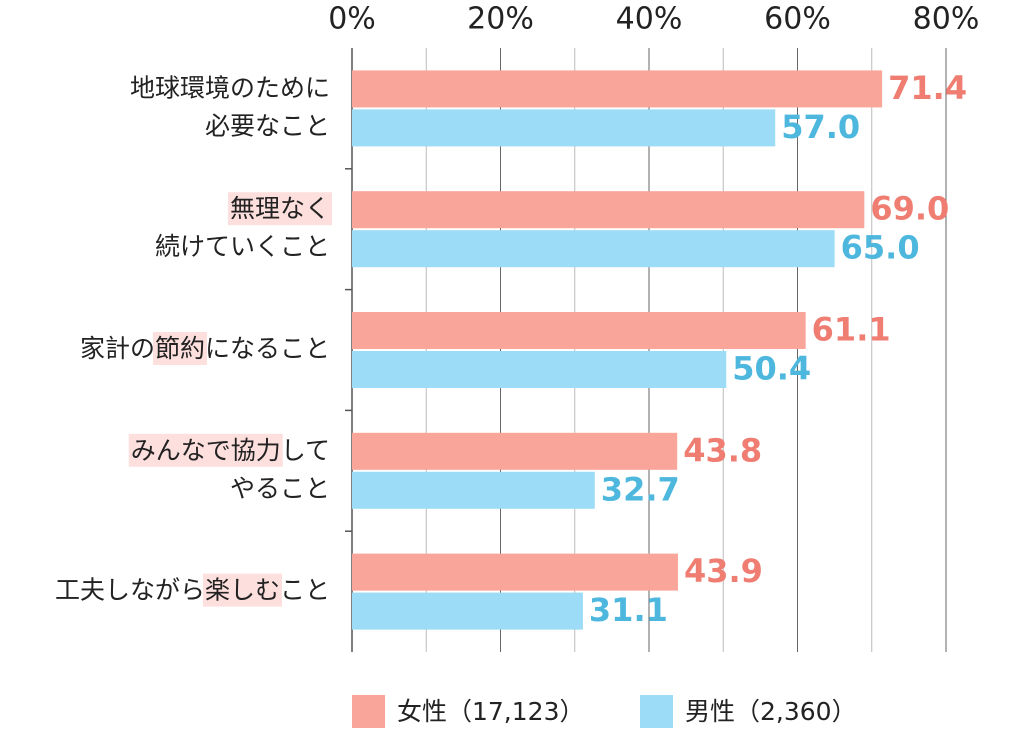 Image resolution: width=1024 pixels, height=730 pixels. Describe the element at coordinates (909, 209) in the screenshot. I see `value-label: 69.0` at that location.